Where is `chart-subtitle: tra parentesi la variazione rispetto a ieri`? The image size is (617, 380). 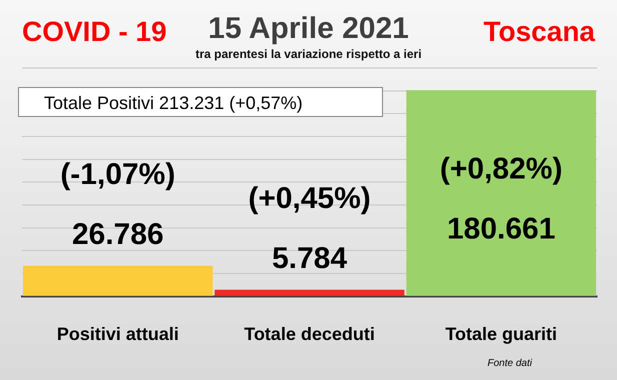 chart-subtitle: tra parentesi la variazione rispetto a ieri is located at coordinates (308, 54).